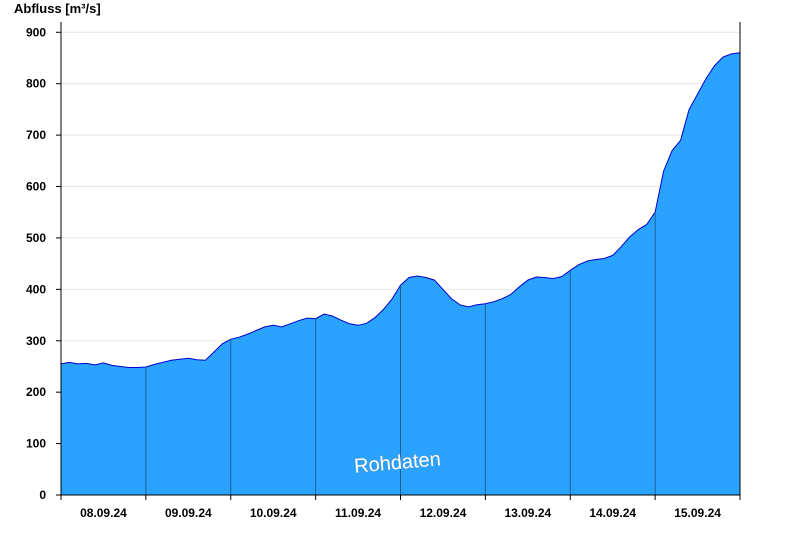 This screenshot has height=550, width=800. I want to click on y-tick-label: 300, so click(36, 341).